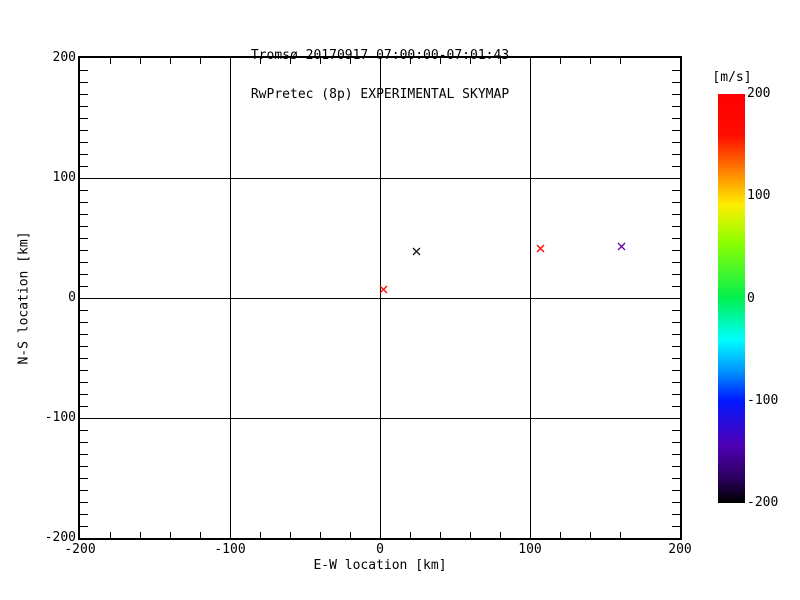  What do you see at coordinates (380, 55) in the screenshot?
I see `title-line-1: Tromsø 20170917 07:00:00-07:01:43` at bounding box center [380, 55].